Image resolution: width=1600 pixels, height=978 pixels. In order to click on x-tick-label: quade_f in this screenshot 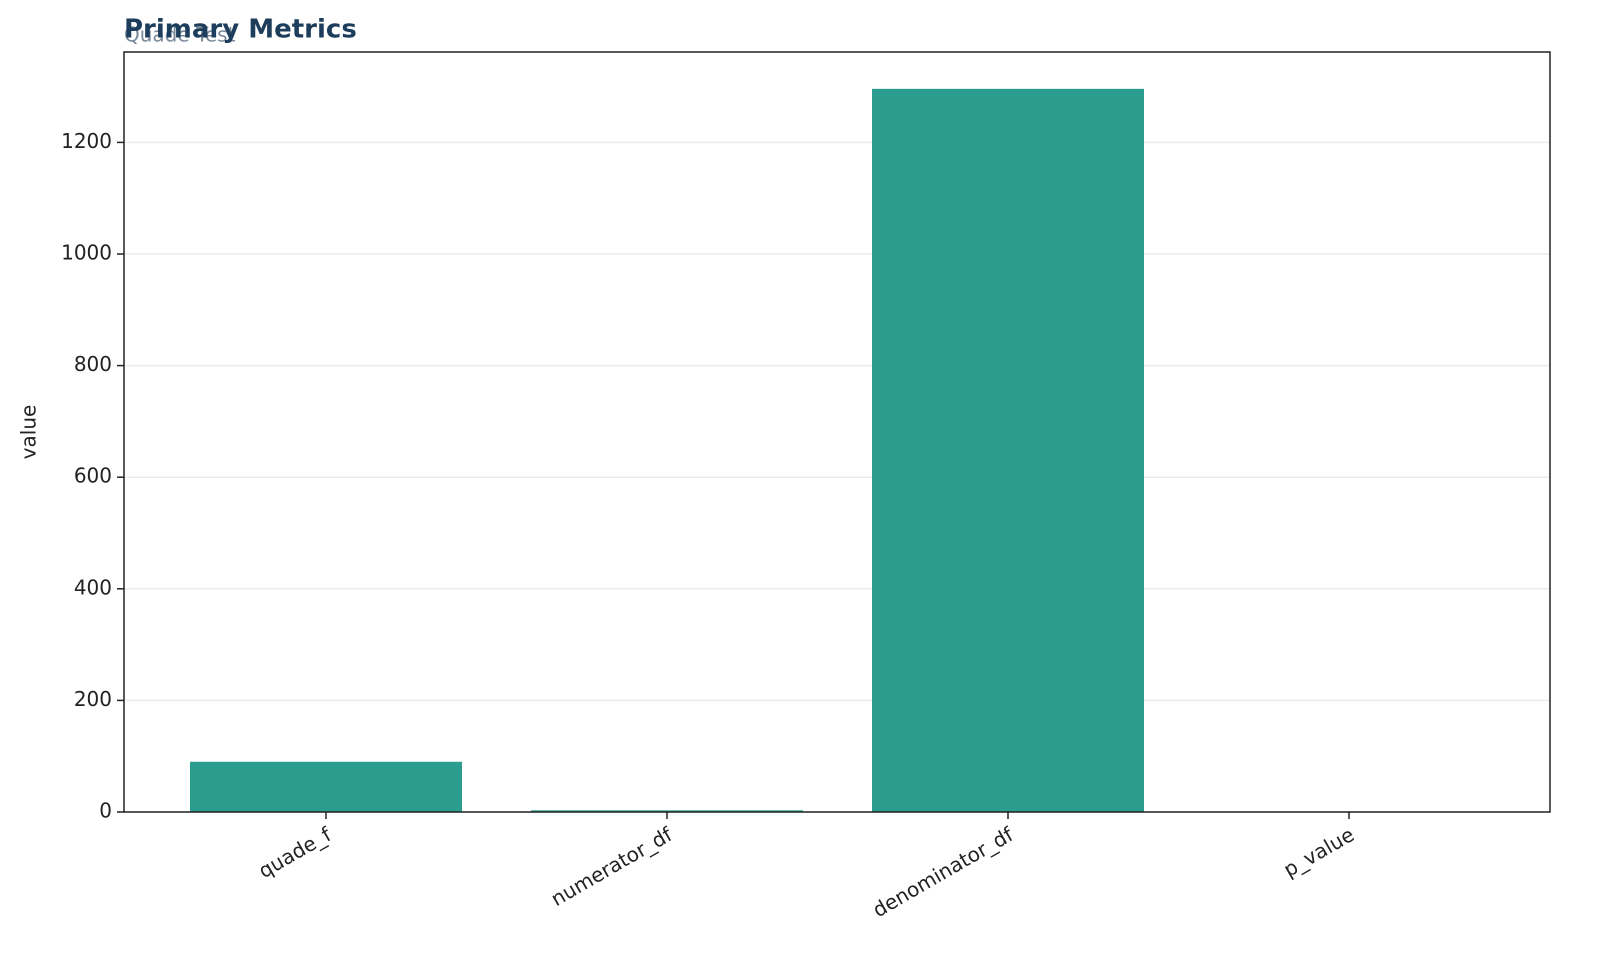, I will do `click(295, 852)`.